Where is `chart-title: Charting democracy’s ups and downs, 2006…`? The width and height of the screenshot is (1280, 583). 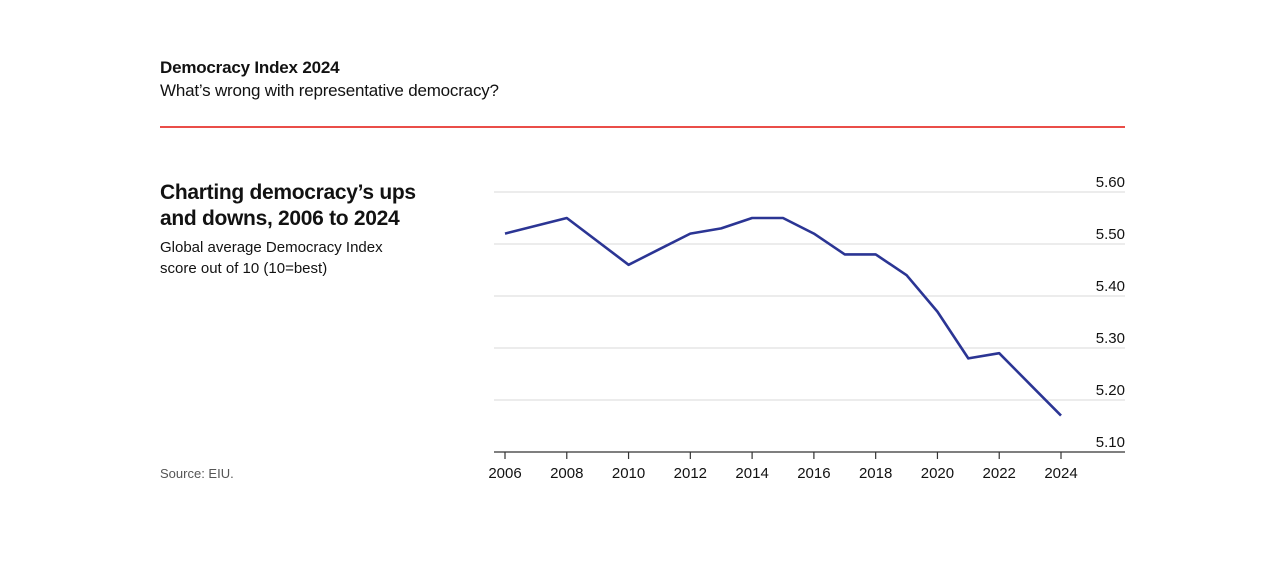
chart-title: Charting democracy’s ups and downs, 2006… is located at coordinates (310, 206).